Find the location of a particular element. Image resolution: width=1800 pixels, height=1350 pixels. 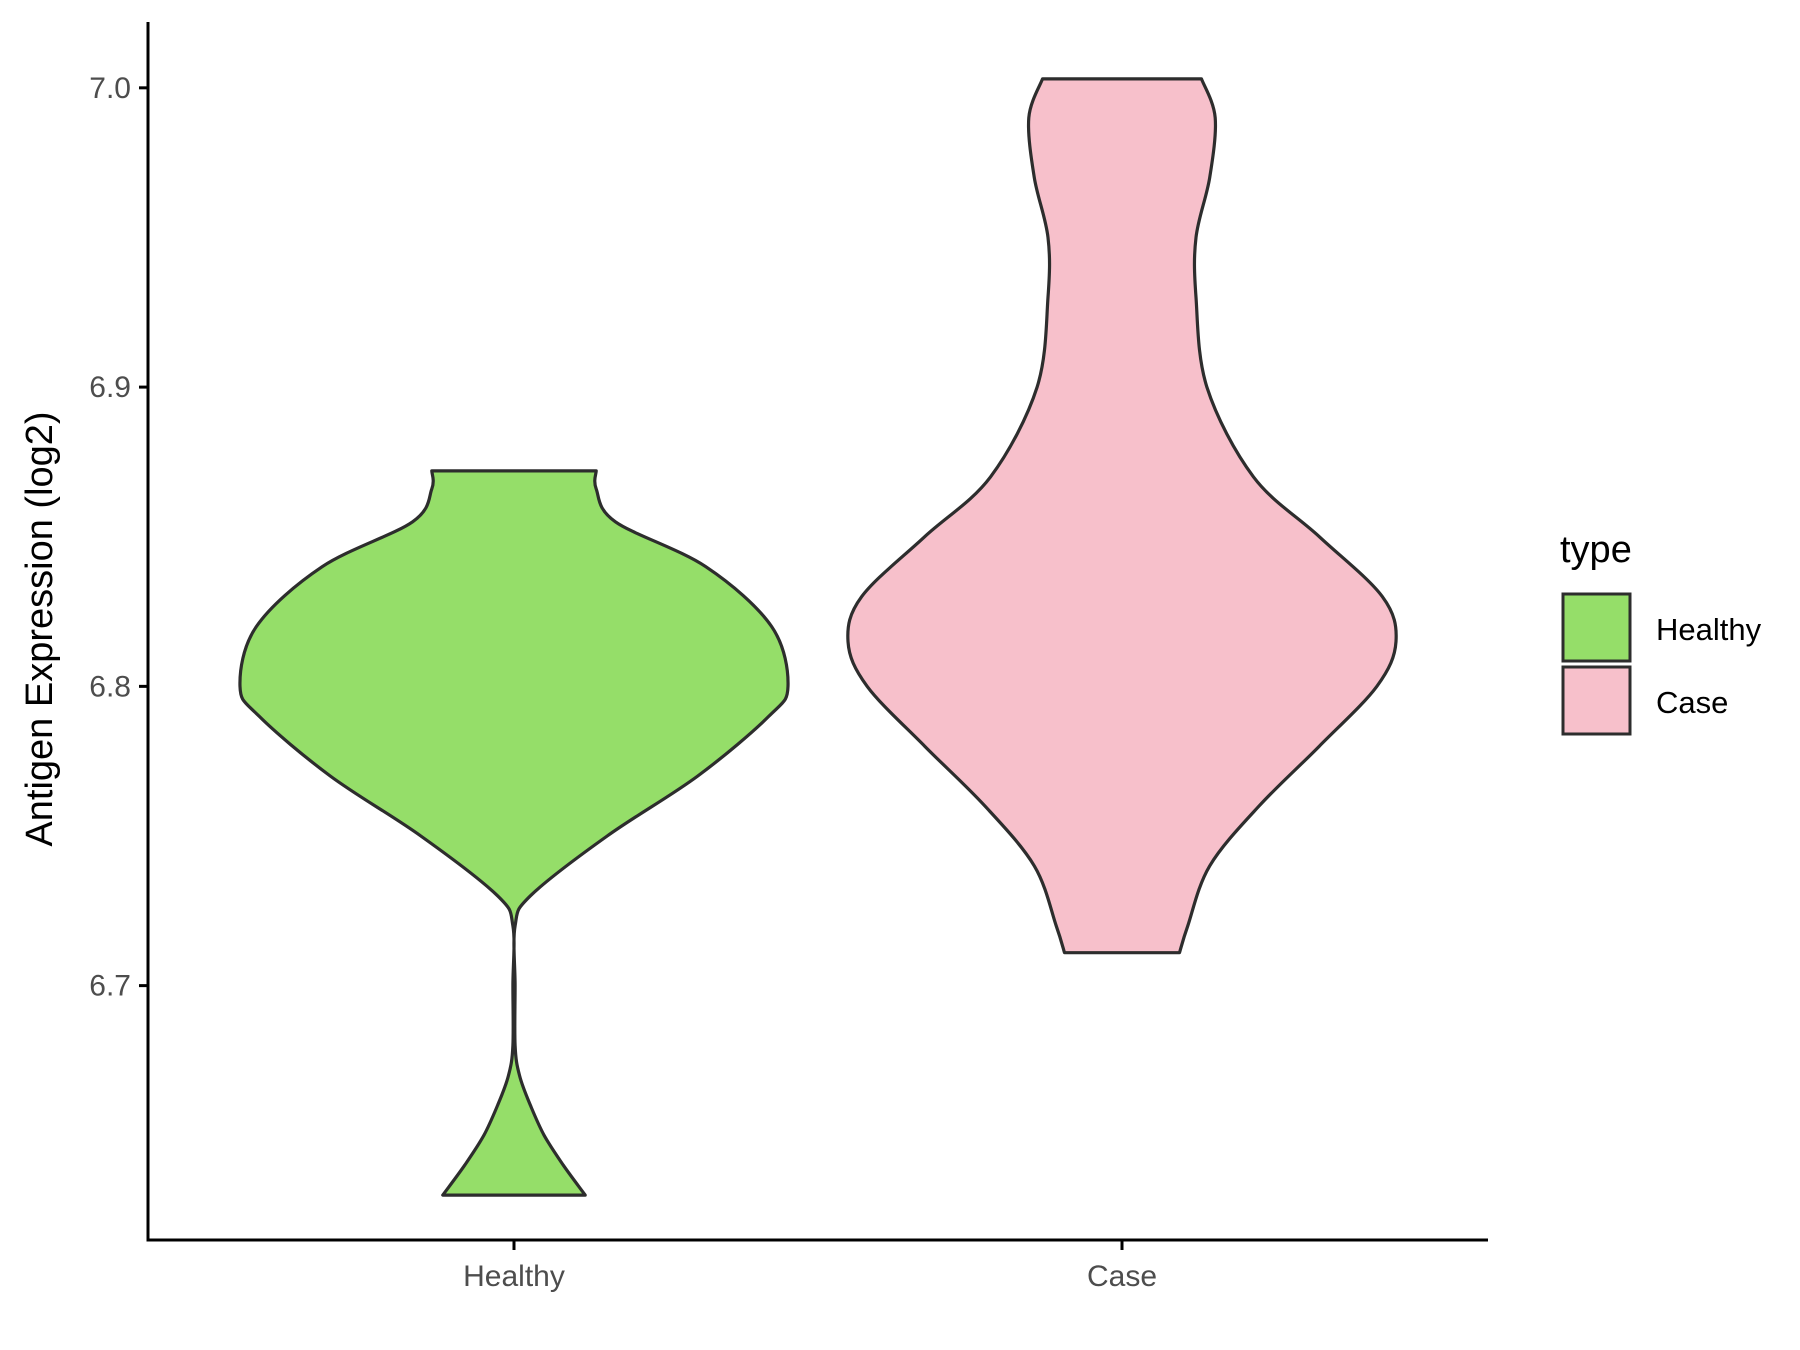

legend-entry-healthy: Healthy is located at coordinates (1661, 627).